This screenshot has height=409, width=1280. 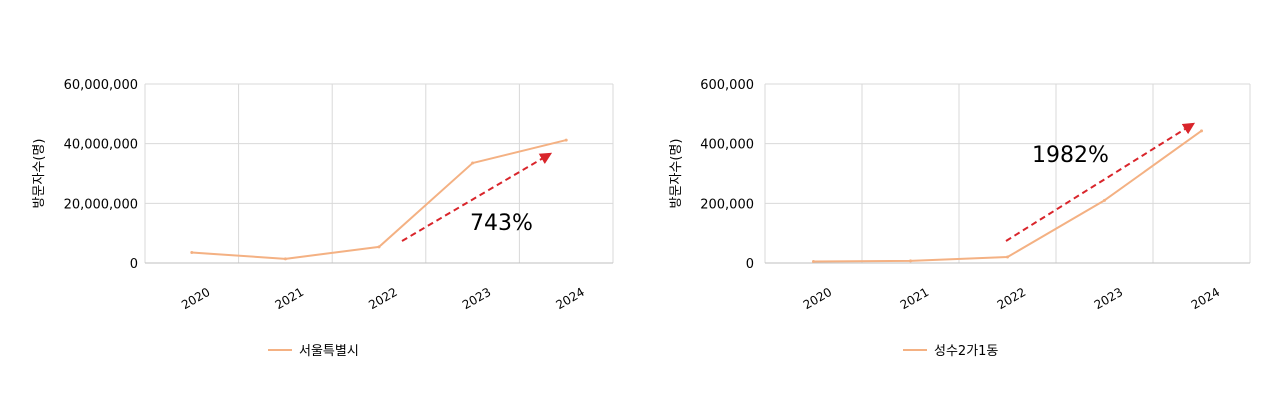 What do you see at coordinates (1070, 155) in the screenshot?
I see `growth-annotation: 1982%` at bounding box center [1070, 155].